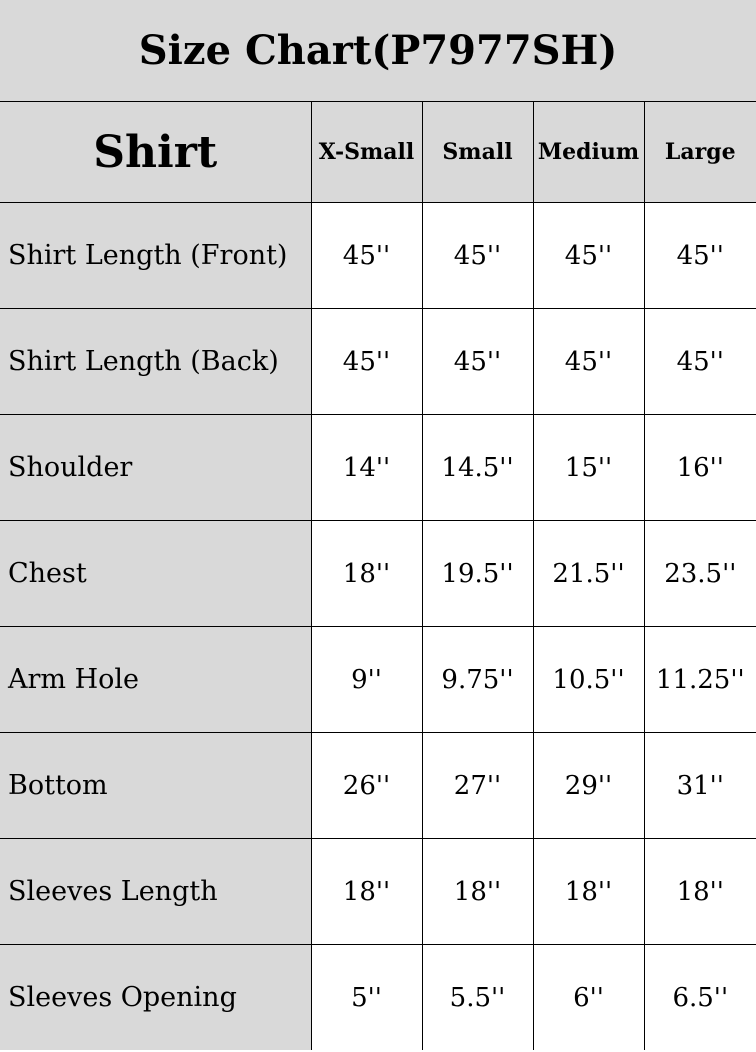 This screenshot has height=1052, width=756. Describe the element at coordinates (699, 679) in the screenshot. I see `measurement-value: 11.25''` at that location.